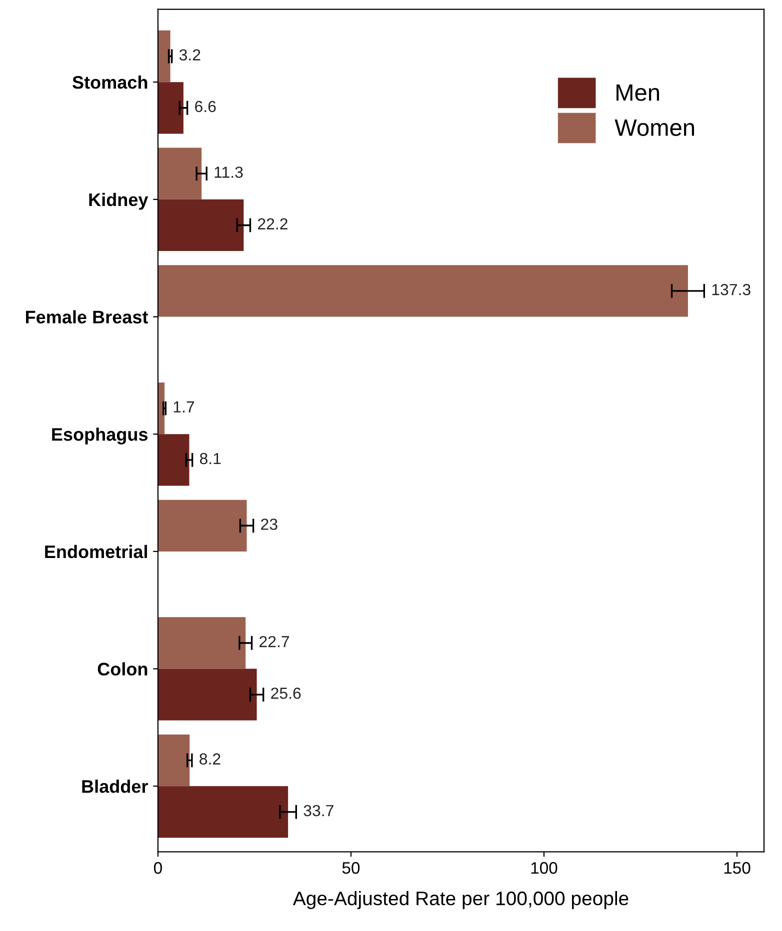  I want to click on x-tick-label: 100, so click(544, 868).